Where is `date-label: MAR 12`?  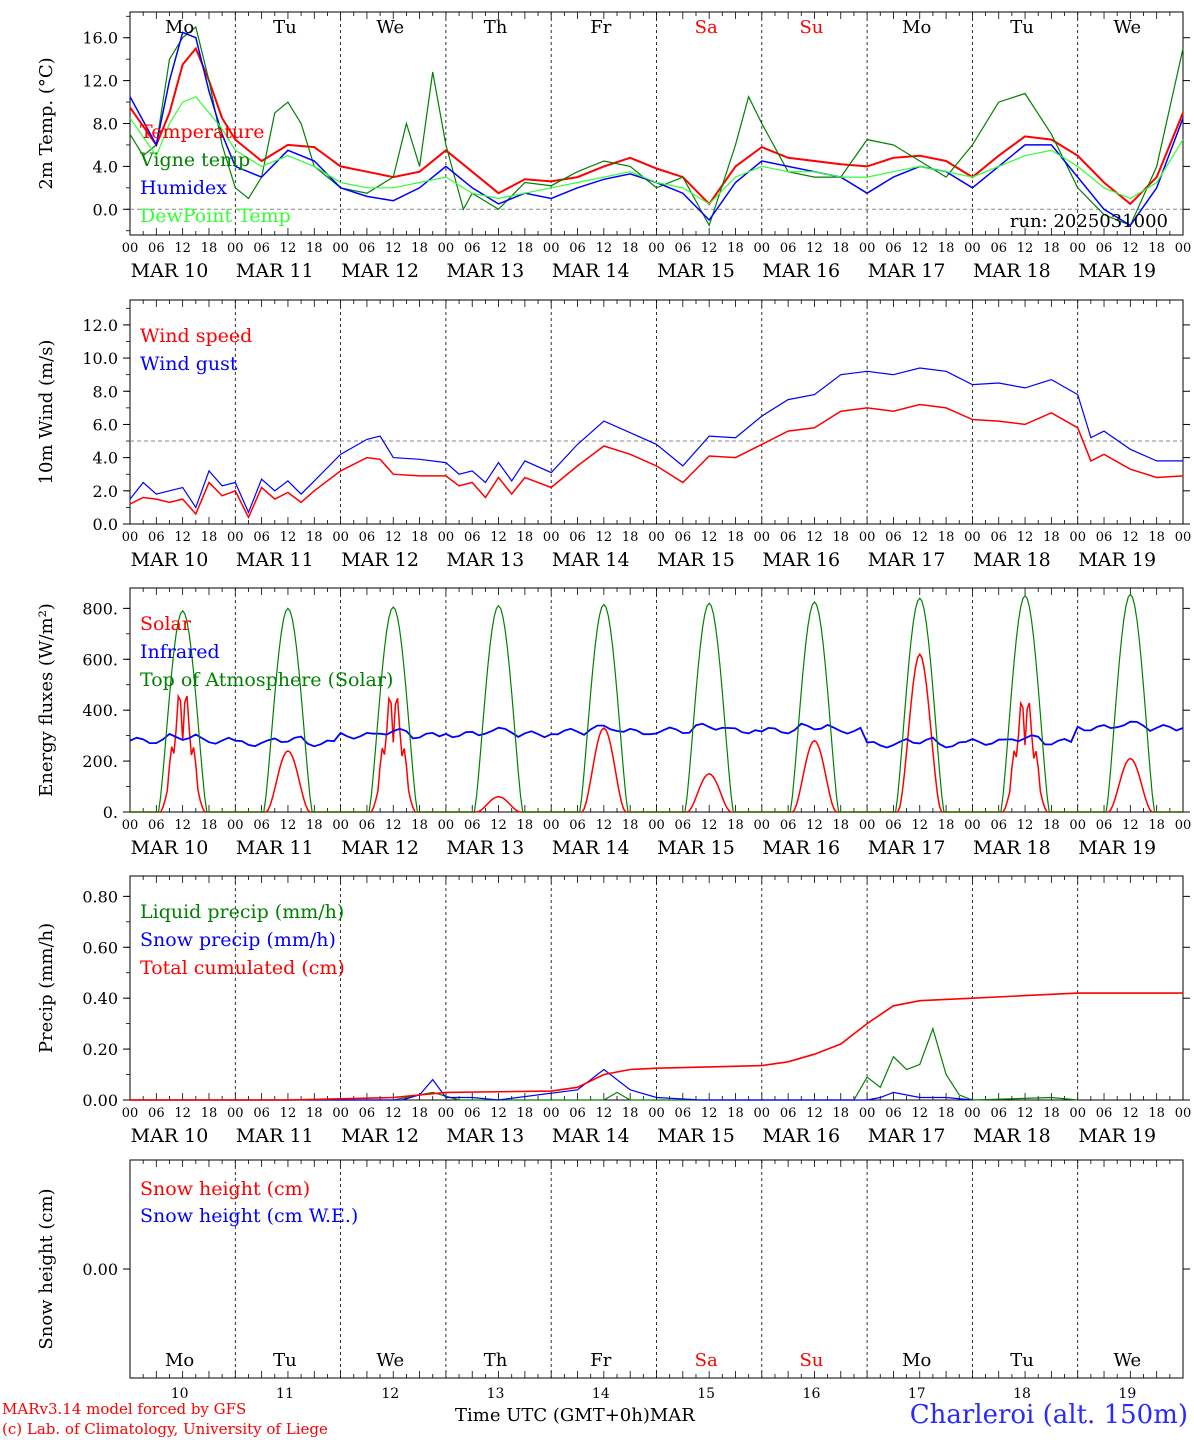 date-label: MAR 12 is located at coordinates (380, 560).